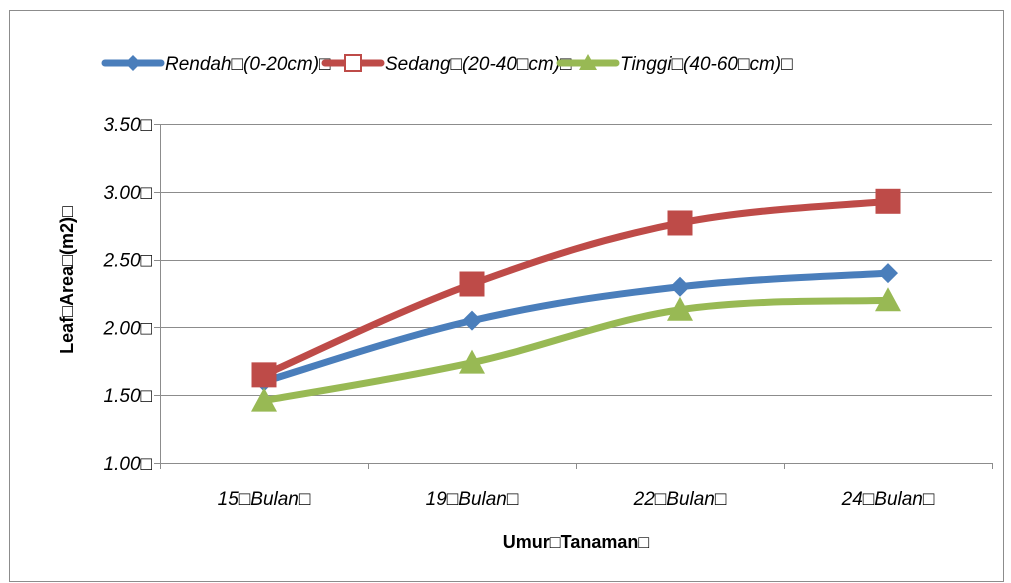  Describe the element at coordinates (128, 261) in the screenshot. I see `y-tick-label: 2.50□` at that location.